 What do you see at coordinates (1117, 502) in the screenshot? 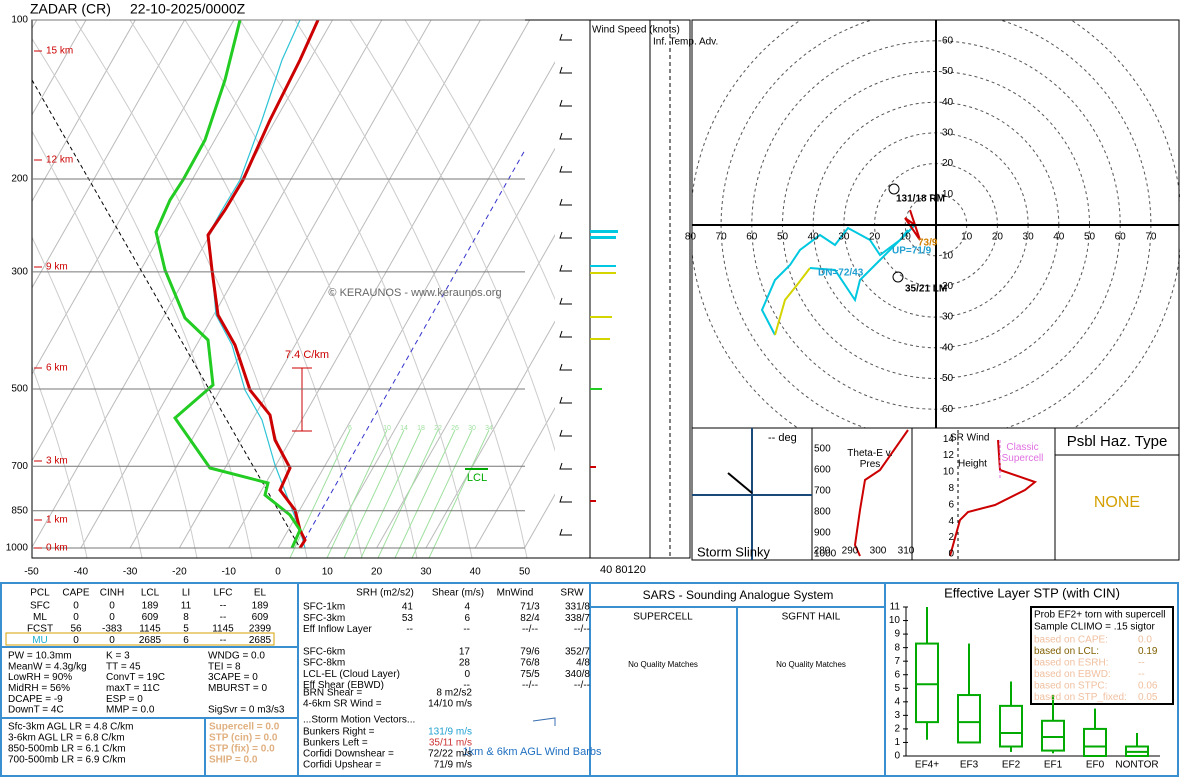
I see `haz-value: NONE` at bounding box center [1117, 502].